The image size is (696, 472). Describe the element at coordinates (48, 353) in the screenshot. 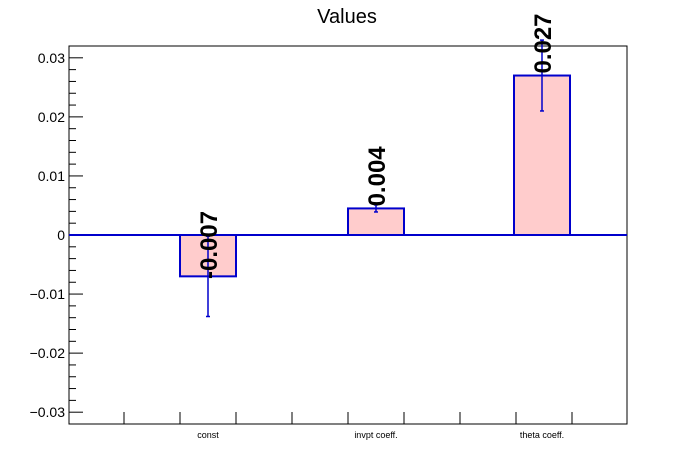

I see `y-tick-label: −0.02` at that location.